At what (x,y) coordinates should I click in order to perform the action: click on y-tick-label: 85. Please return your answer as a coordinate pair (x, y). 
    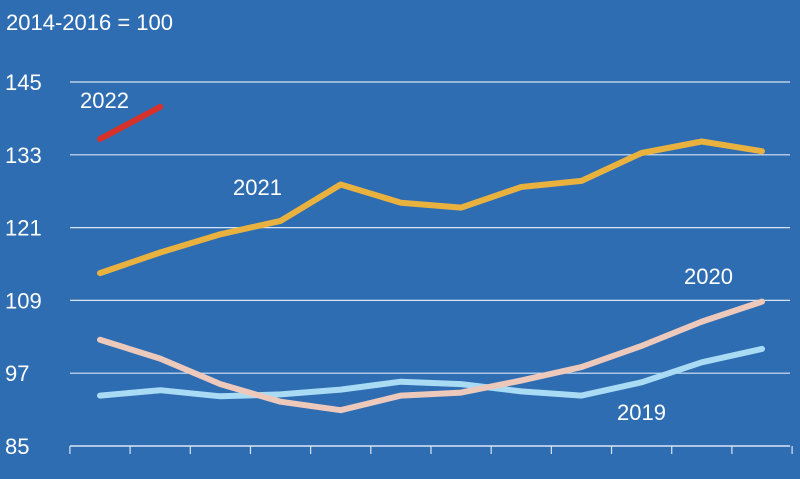
    Looking at the image, I should click on (17, 446).